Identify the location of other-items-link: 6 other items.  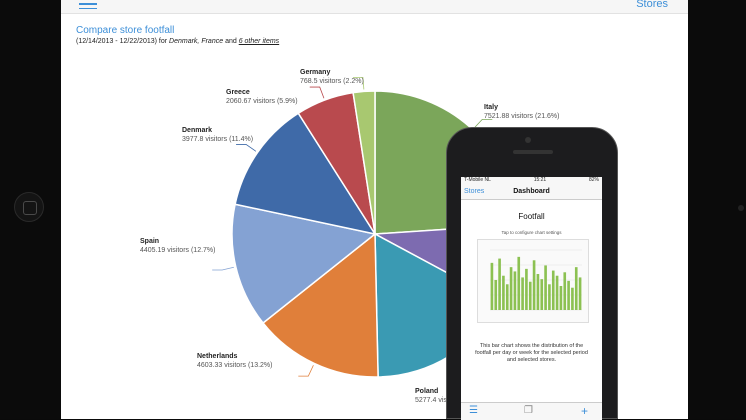
(259, 41).